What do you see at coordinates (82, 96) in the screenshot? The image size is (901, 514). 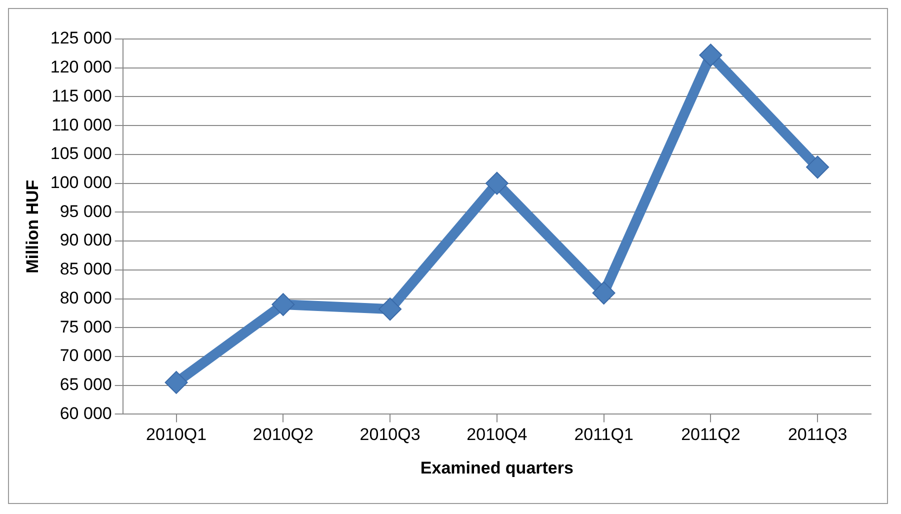 I see `y-tick-label: 115 000` at bounding box center [82, 96].